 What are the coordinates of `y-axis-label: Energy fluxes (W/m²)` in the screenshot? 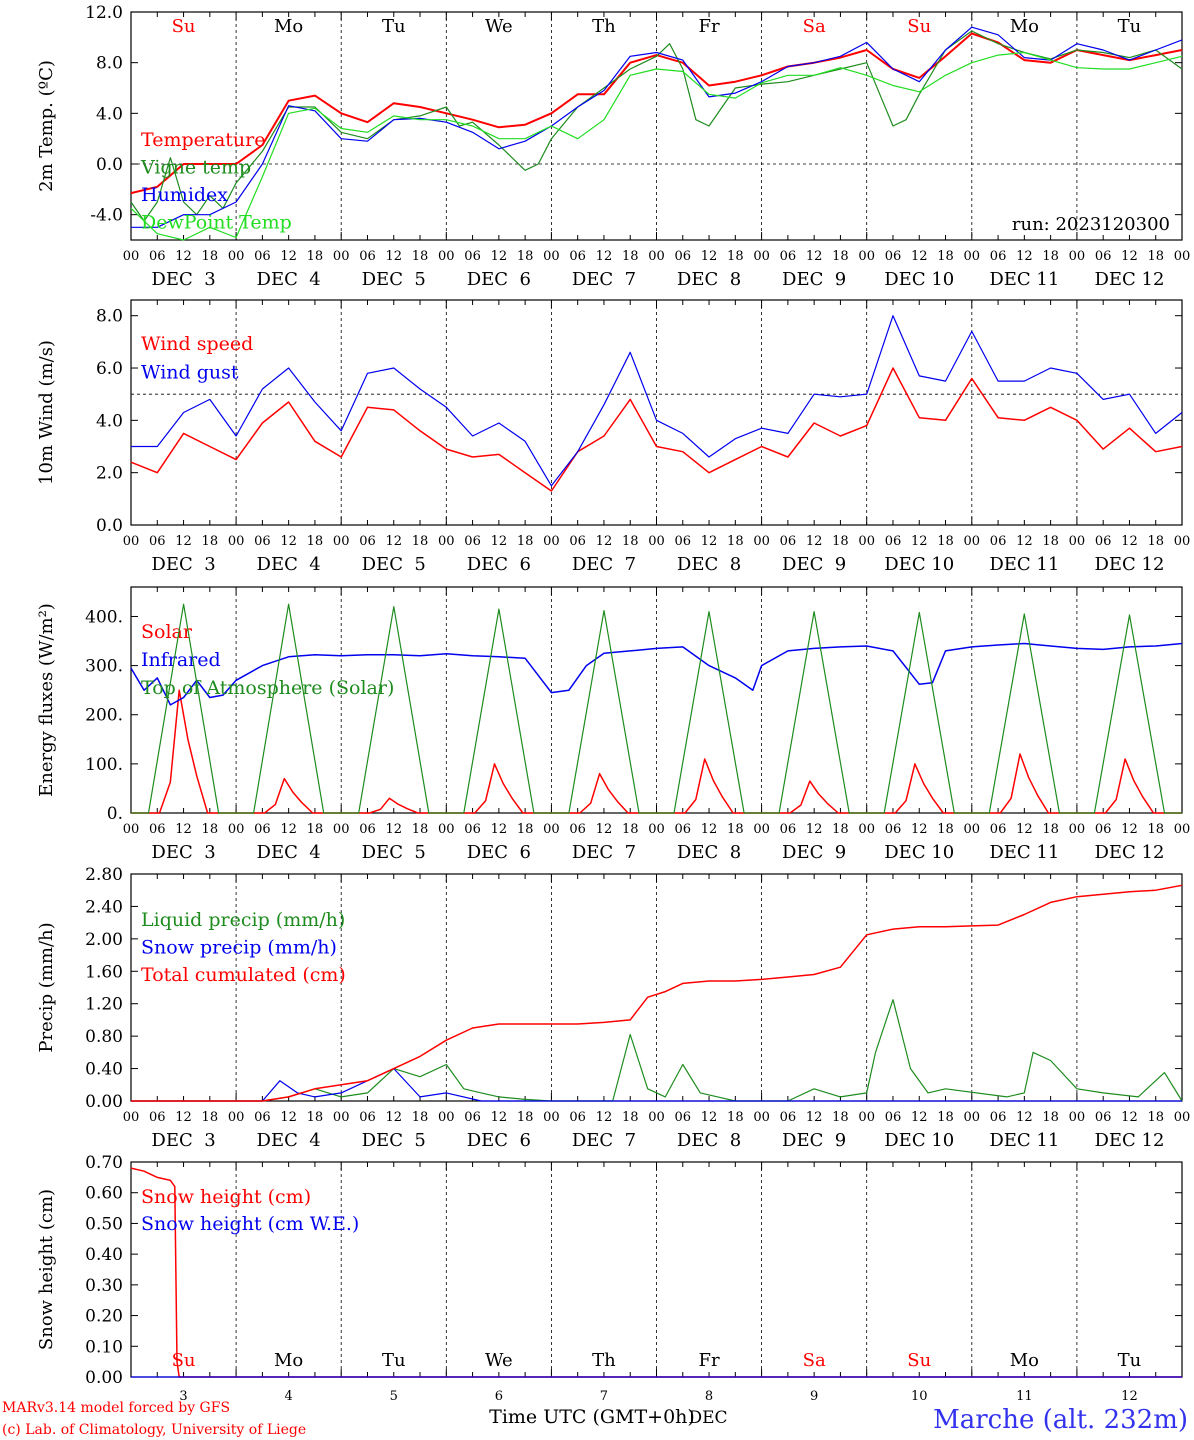 It's located at (46, 700).